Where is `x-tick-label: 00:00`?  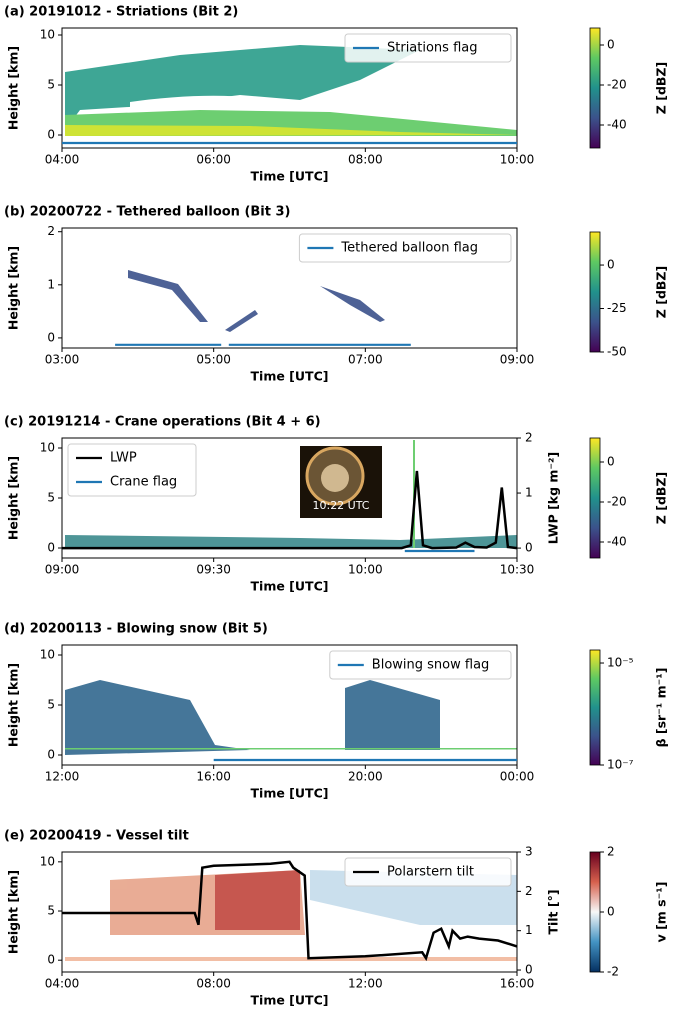
x-tick-label: 00:00 is located at coordinates (517, 777).